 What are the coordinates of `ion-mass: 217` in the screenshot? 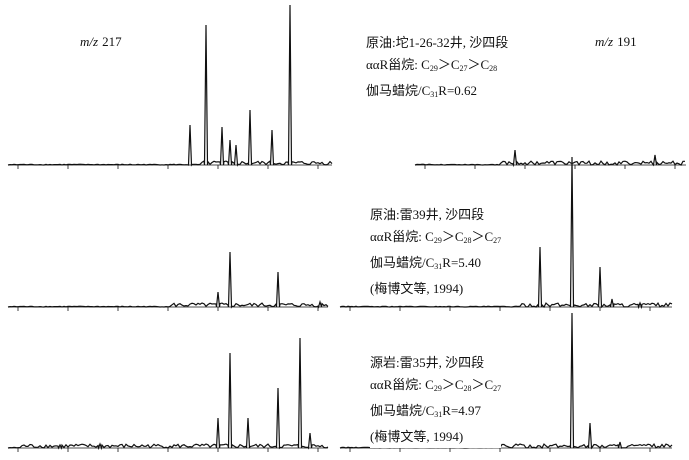 It's located at (112, 41).